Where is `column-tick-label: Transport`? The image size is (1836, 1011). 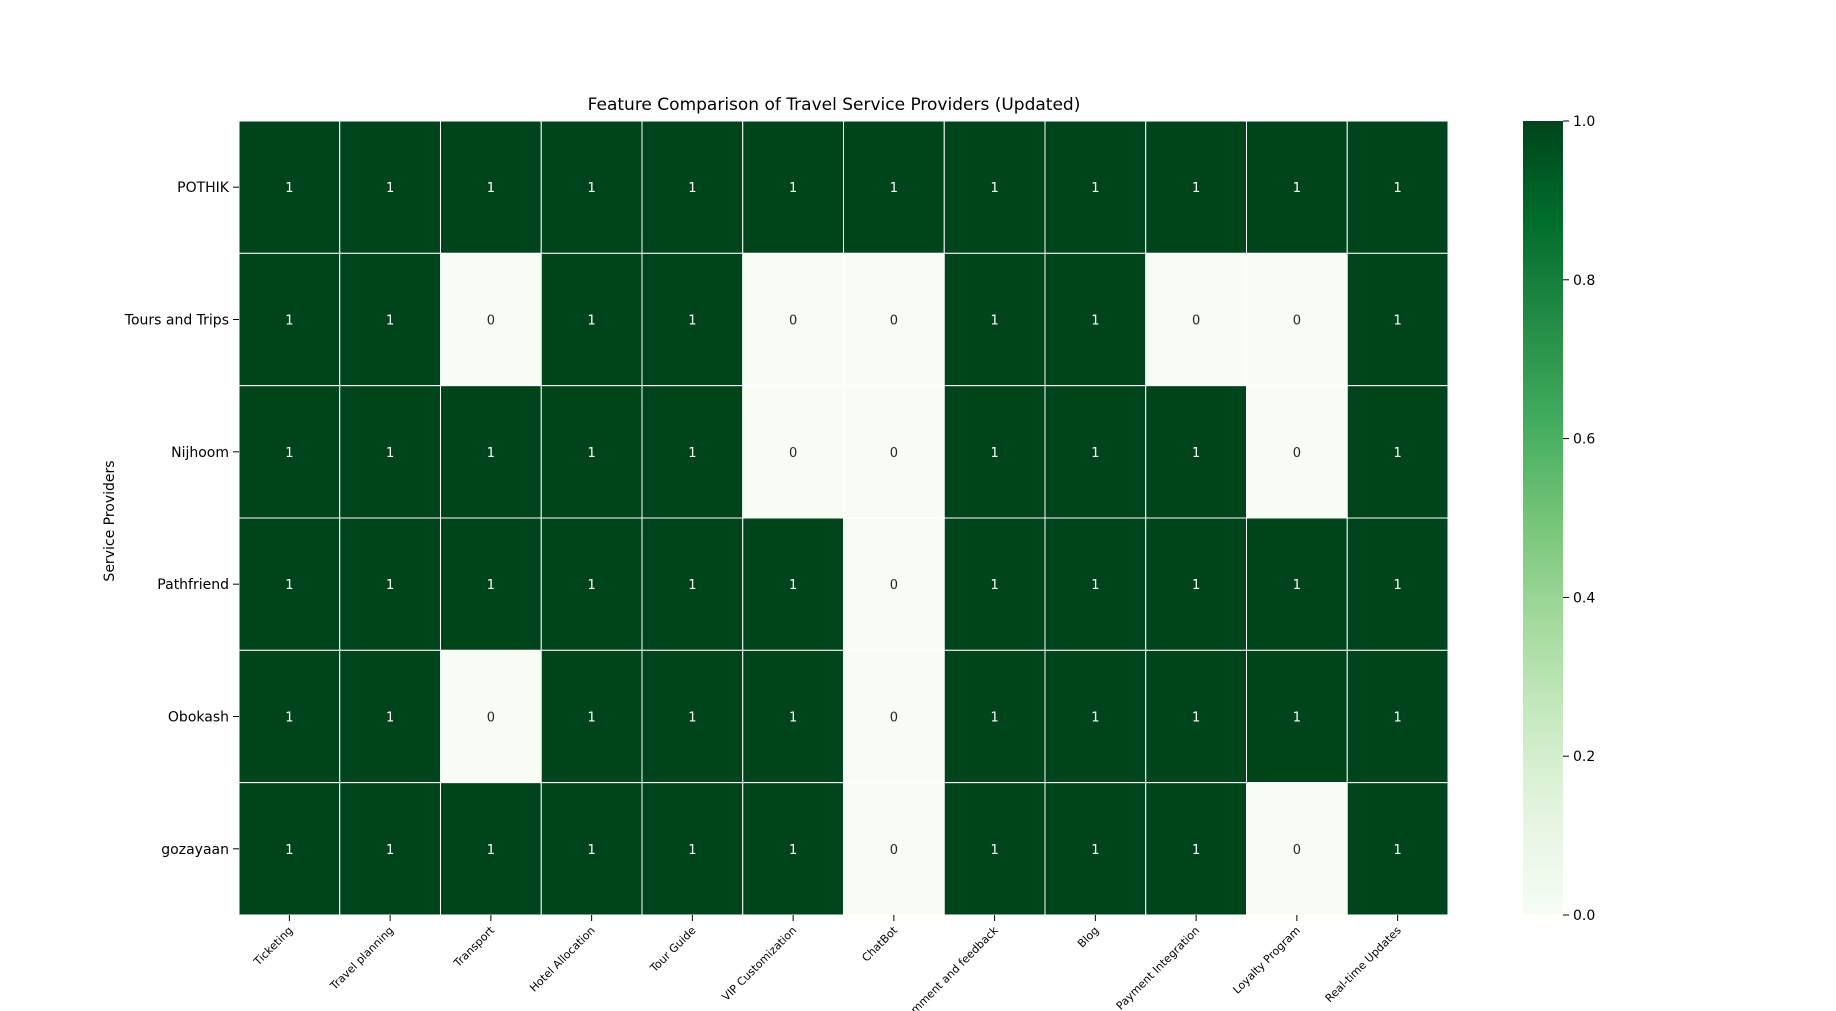
column-tick-label: Transport is located at coordinates (474, 946).